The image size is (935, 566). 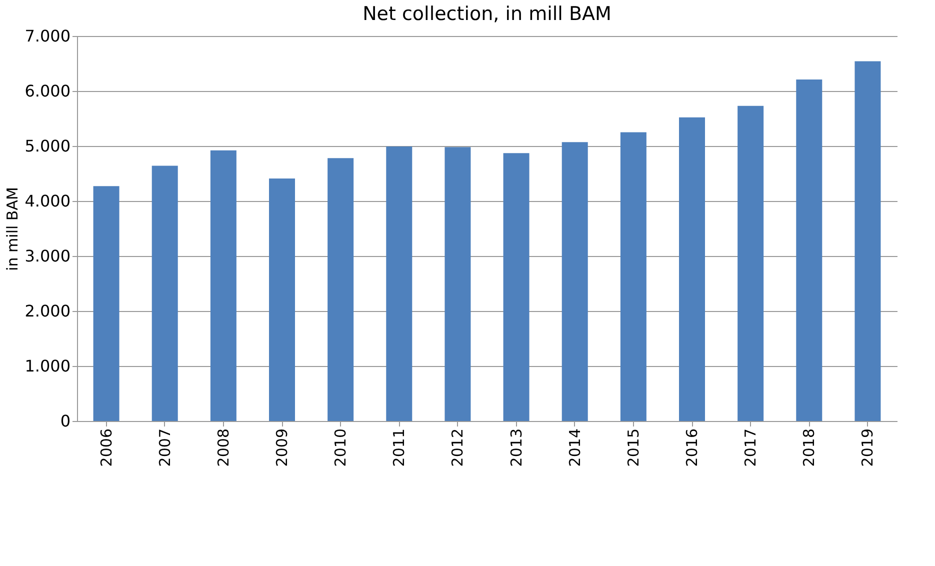 I want to click on x-tick-label: 2008, so click(x=223, y=447).